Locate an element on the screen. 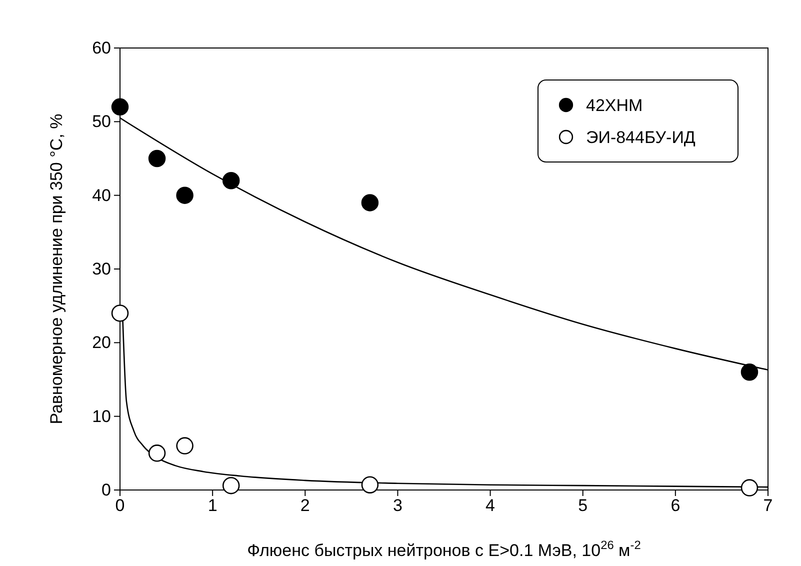 The width and height of the screenshot is (801, 566). x-tick-label: 3 is located at coordinates (397, 506).